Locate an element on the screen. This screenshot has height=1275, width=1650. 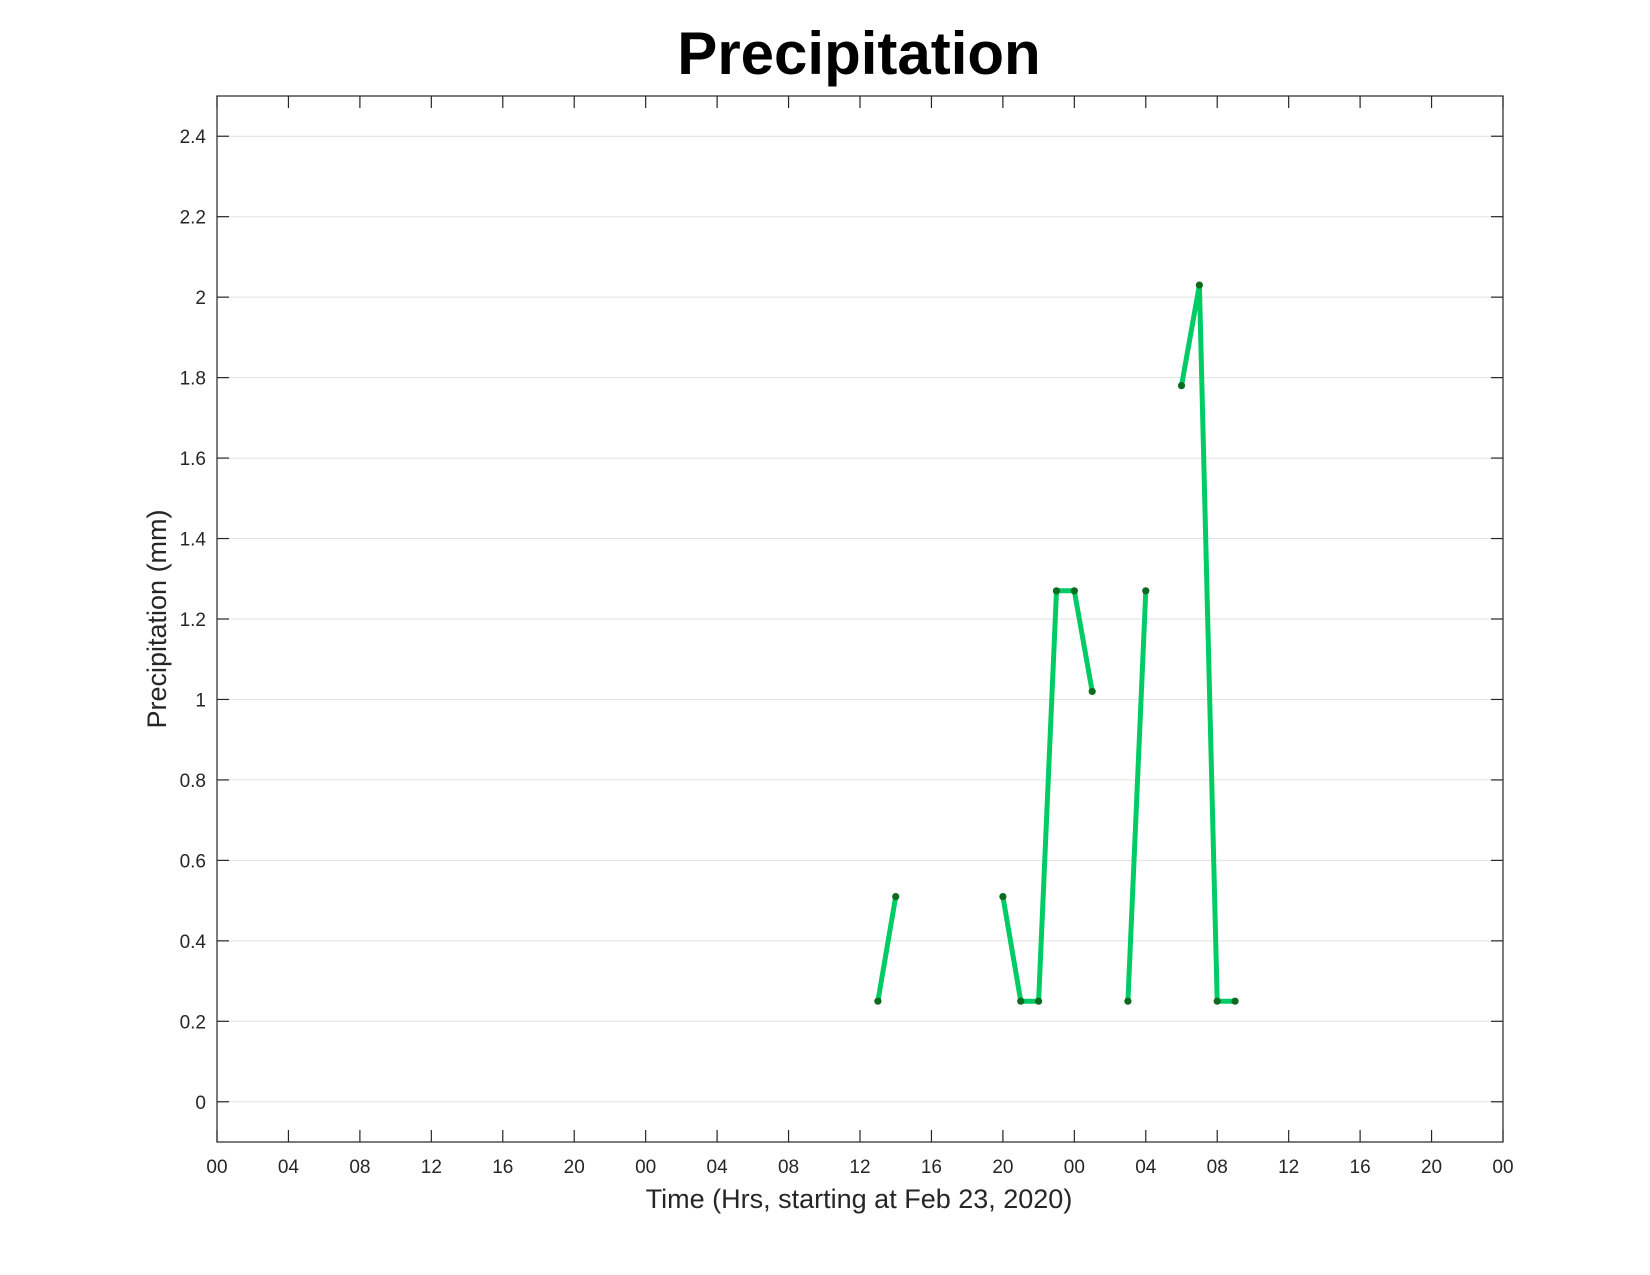
y-axis-label: Precipitation (mm) is located at coordinates (157, 618).